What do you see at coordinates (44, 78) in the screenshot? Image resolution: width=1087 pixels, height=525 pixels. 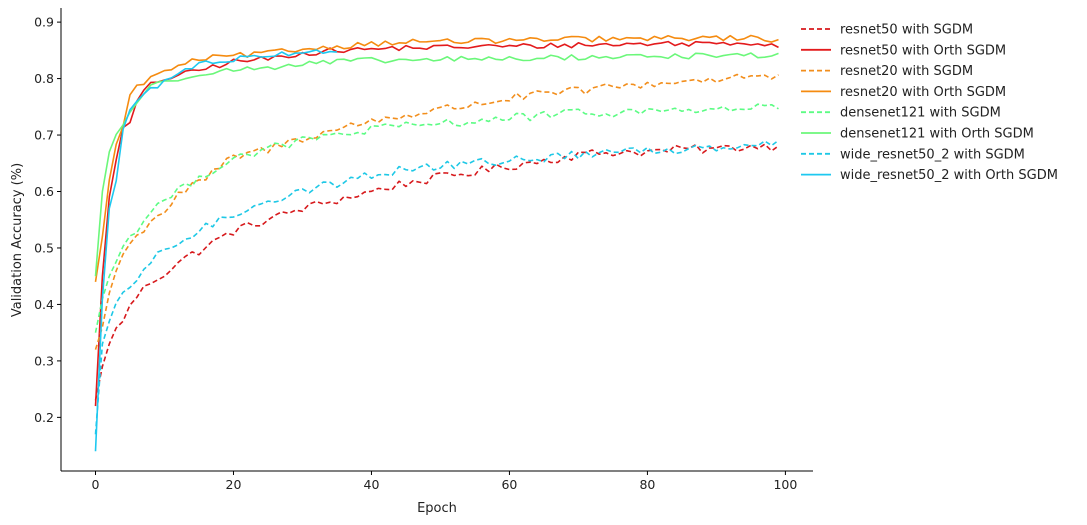 I see `y-tick-label: 0.8` at bounding box center [44, 78].